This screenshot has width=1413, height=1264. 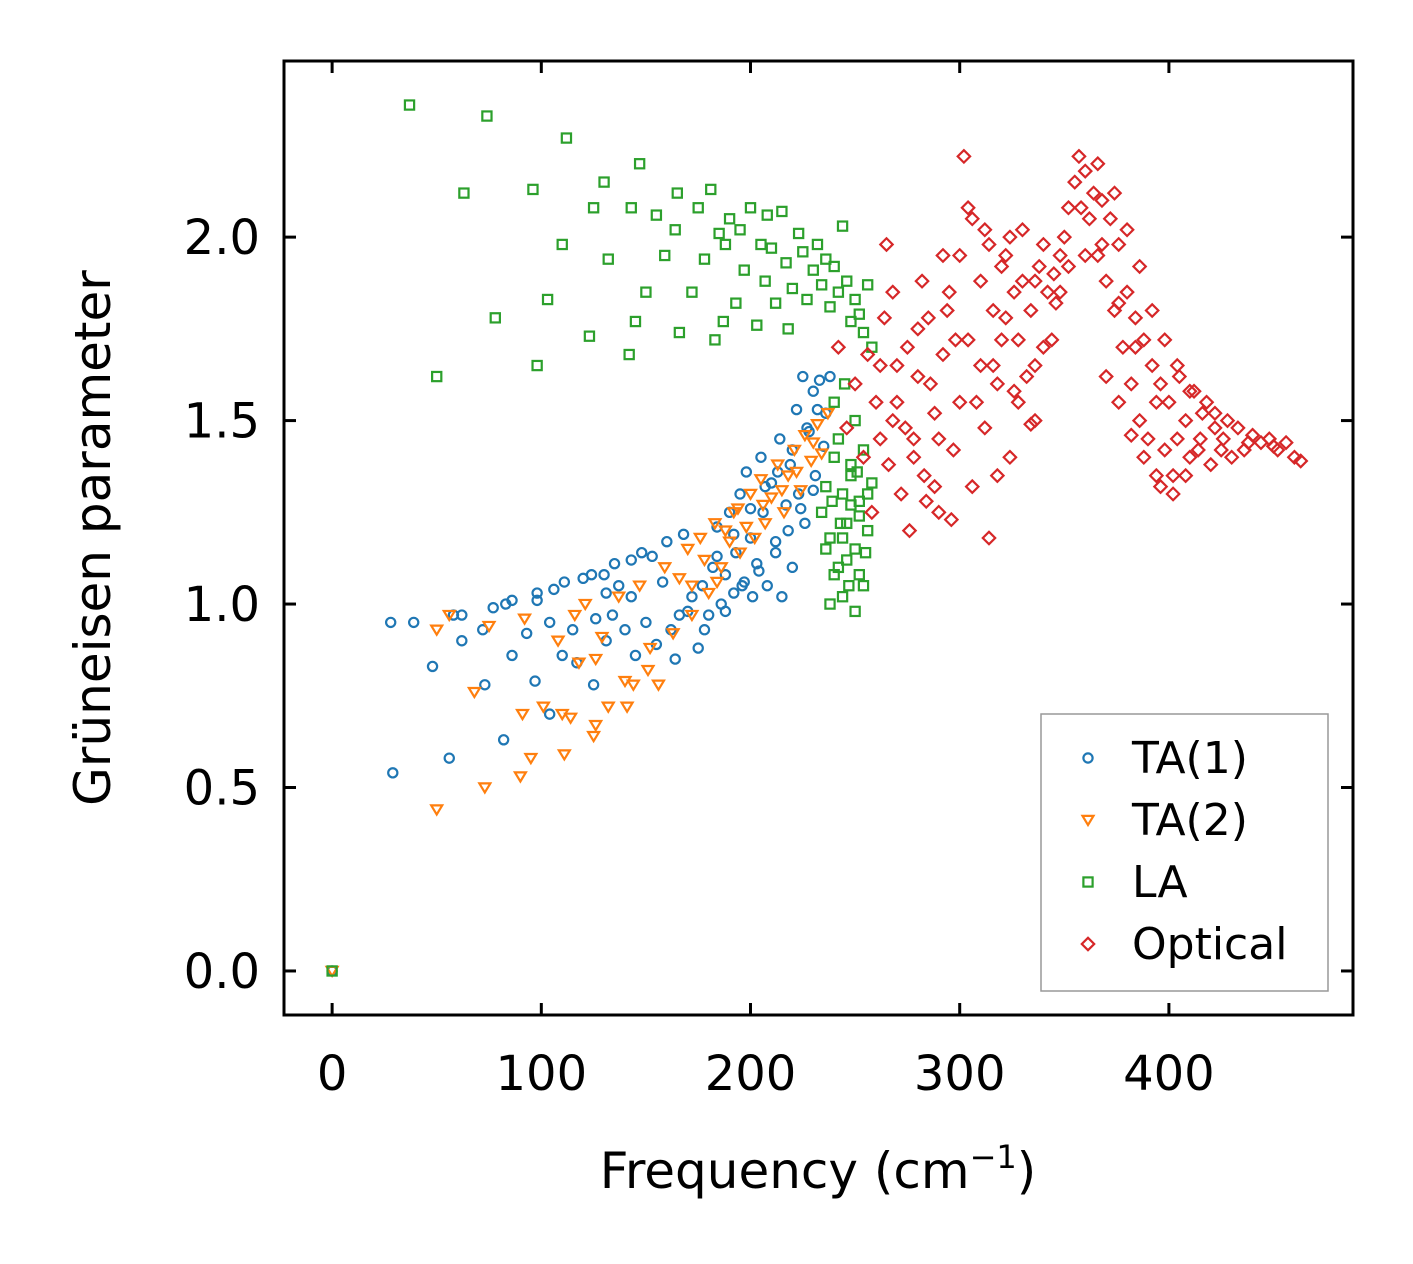 What do you see at coordinates (1160, 882) in the screenshot?
I see `legend-label: LA` at bounding box center [1160, 882].